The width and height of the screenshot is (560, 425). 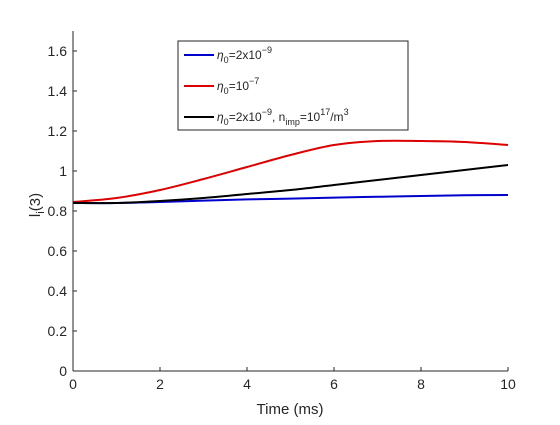 What do you see at coordinates (58, 131) in the screenshot?
I see `y-tick-label: 1.2` at bounding box center [58, 131].